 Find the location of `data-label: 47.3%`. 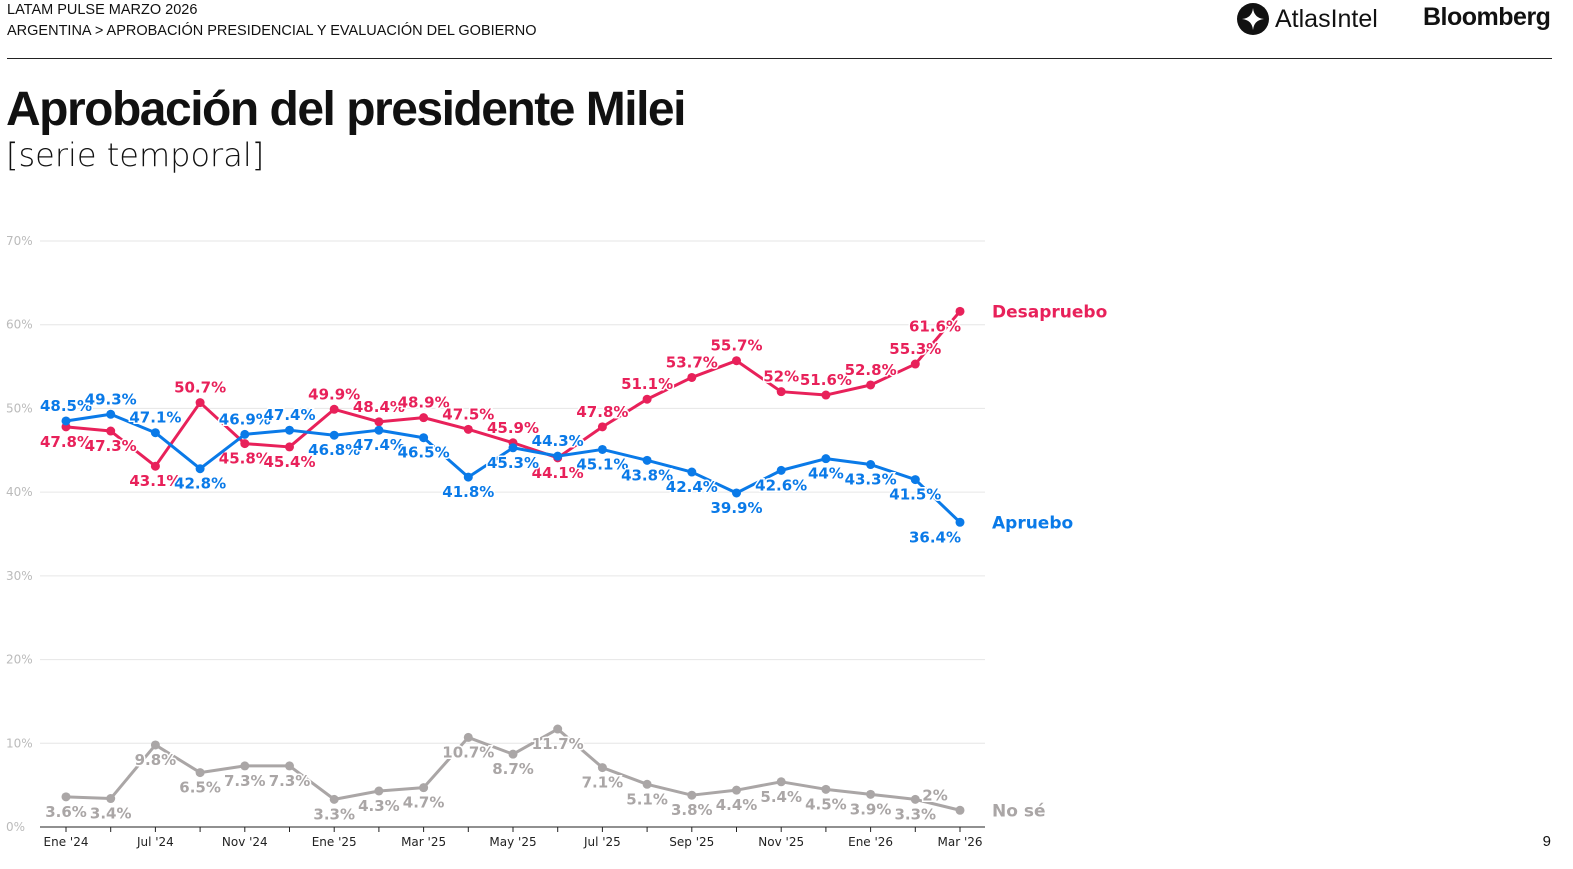

data-label: 47.3% is located at coordinates (111, 446).